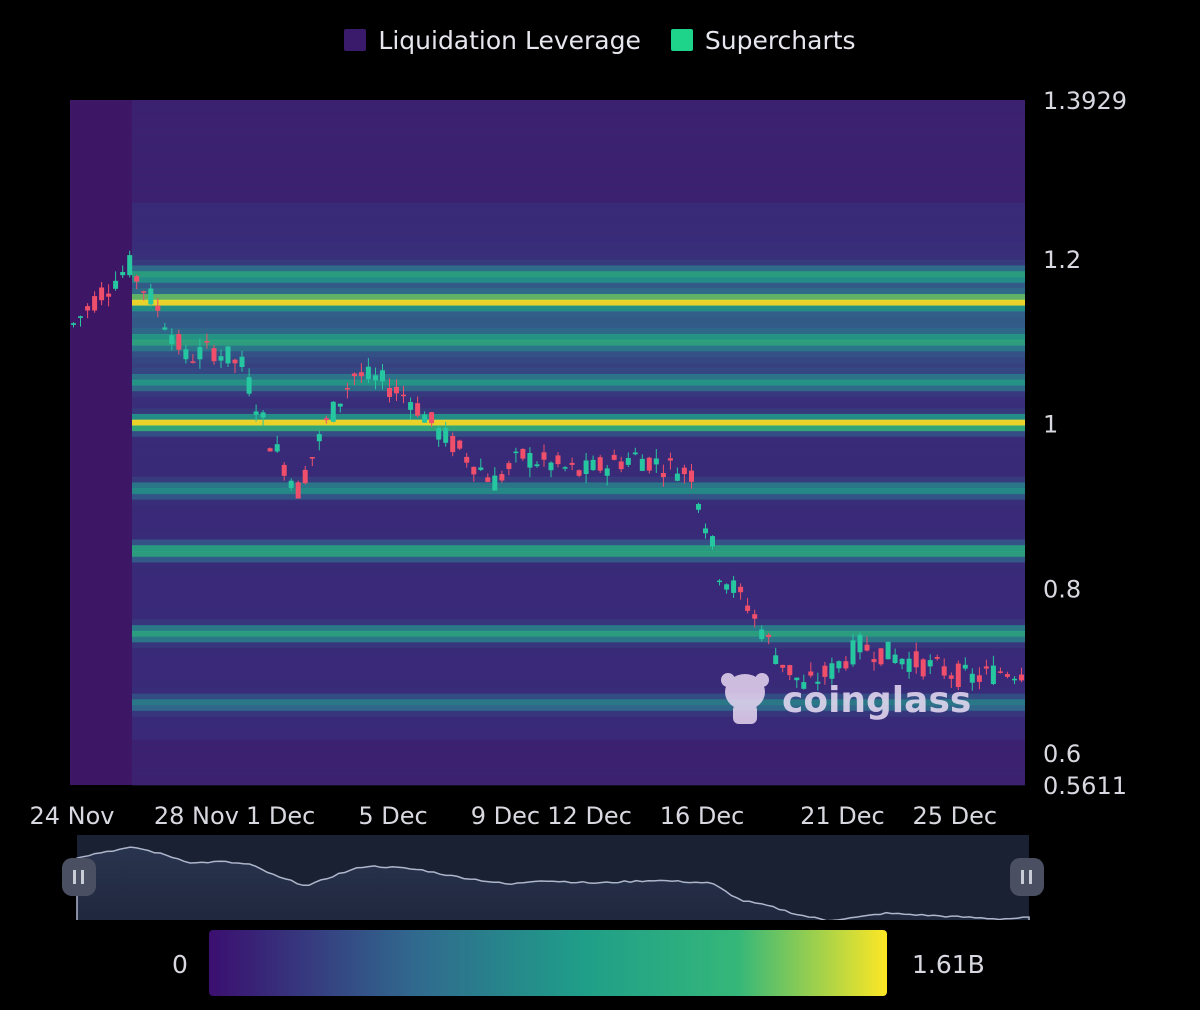 The image size is (1200, 1010). I want to click on colorbar-max-label: 1.61B, so click(948, 964).